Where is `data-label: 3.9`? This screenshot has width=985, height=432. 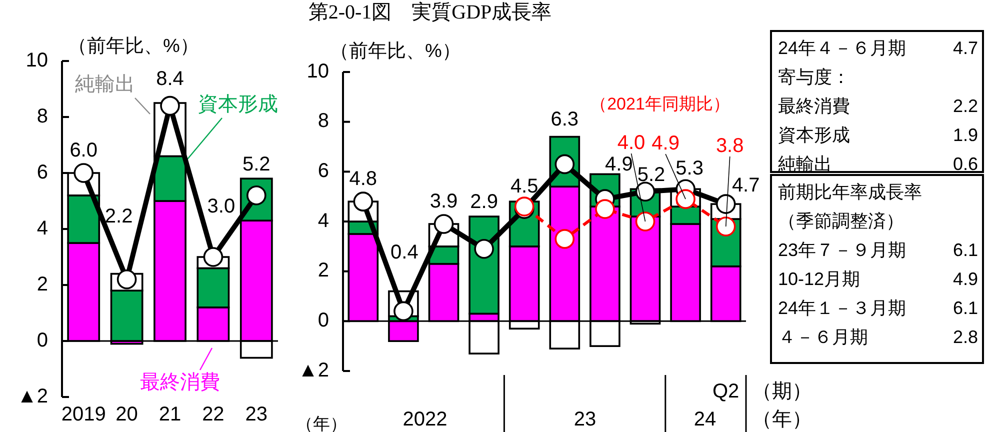
data-label: 3.9 is located at coordinates (444, 201).